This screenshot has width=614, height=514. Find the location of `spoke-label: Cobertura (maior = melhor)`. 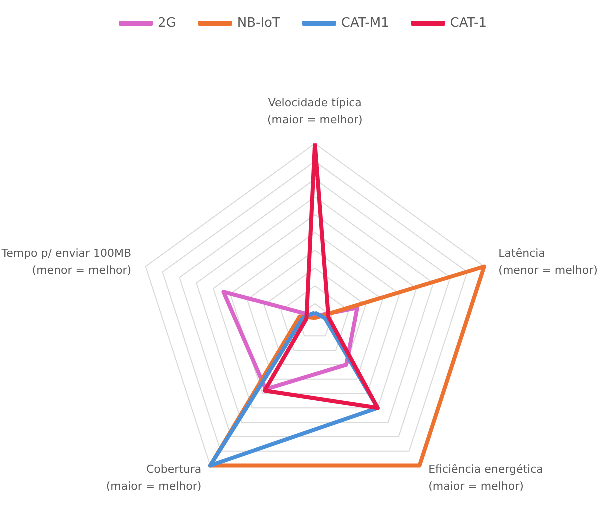

spoke-label: Cobertura (maior = melhor) is located at coordinates (154, 477).